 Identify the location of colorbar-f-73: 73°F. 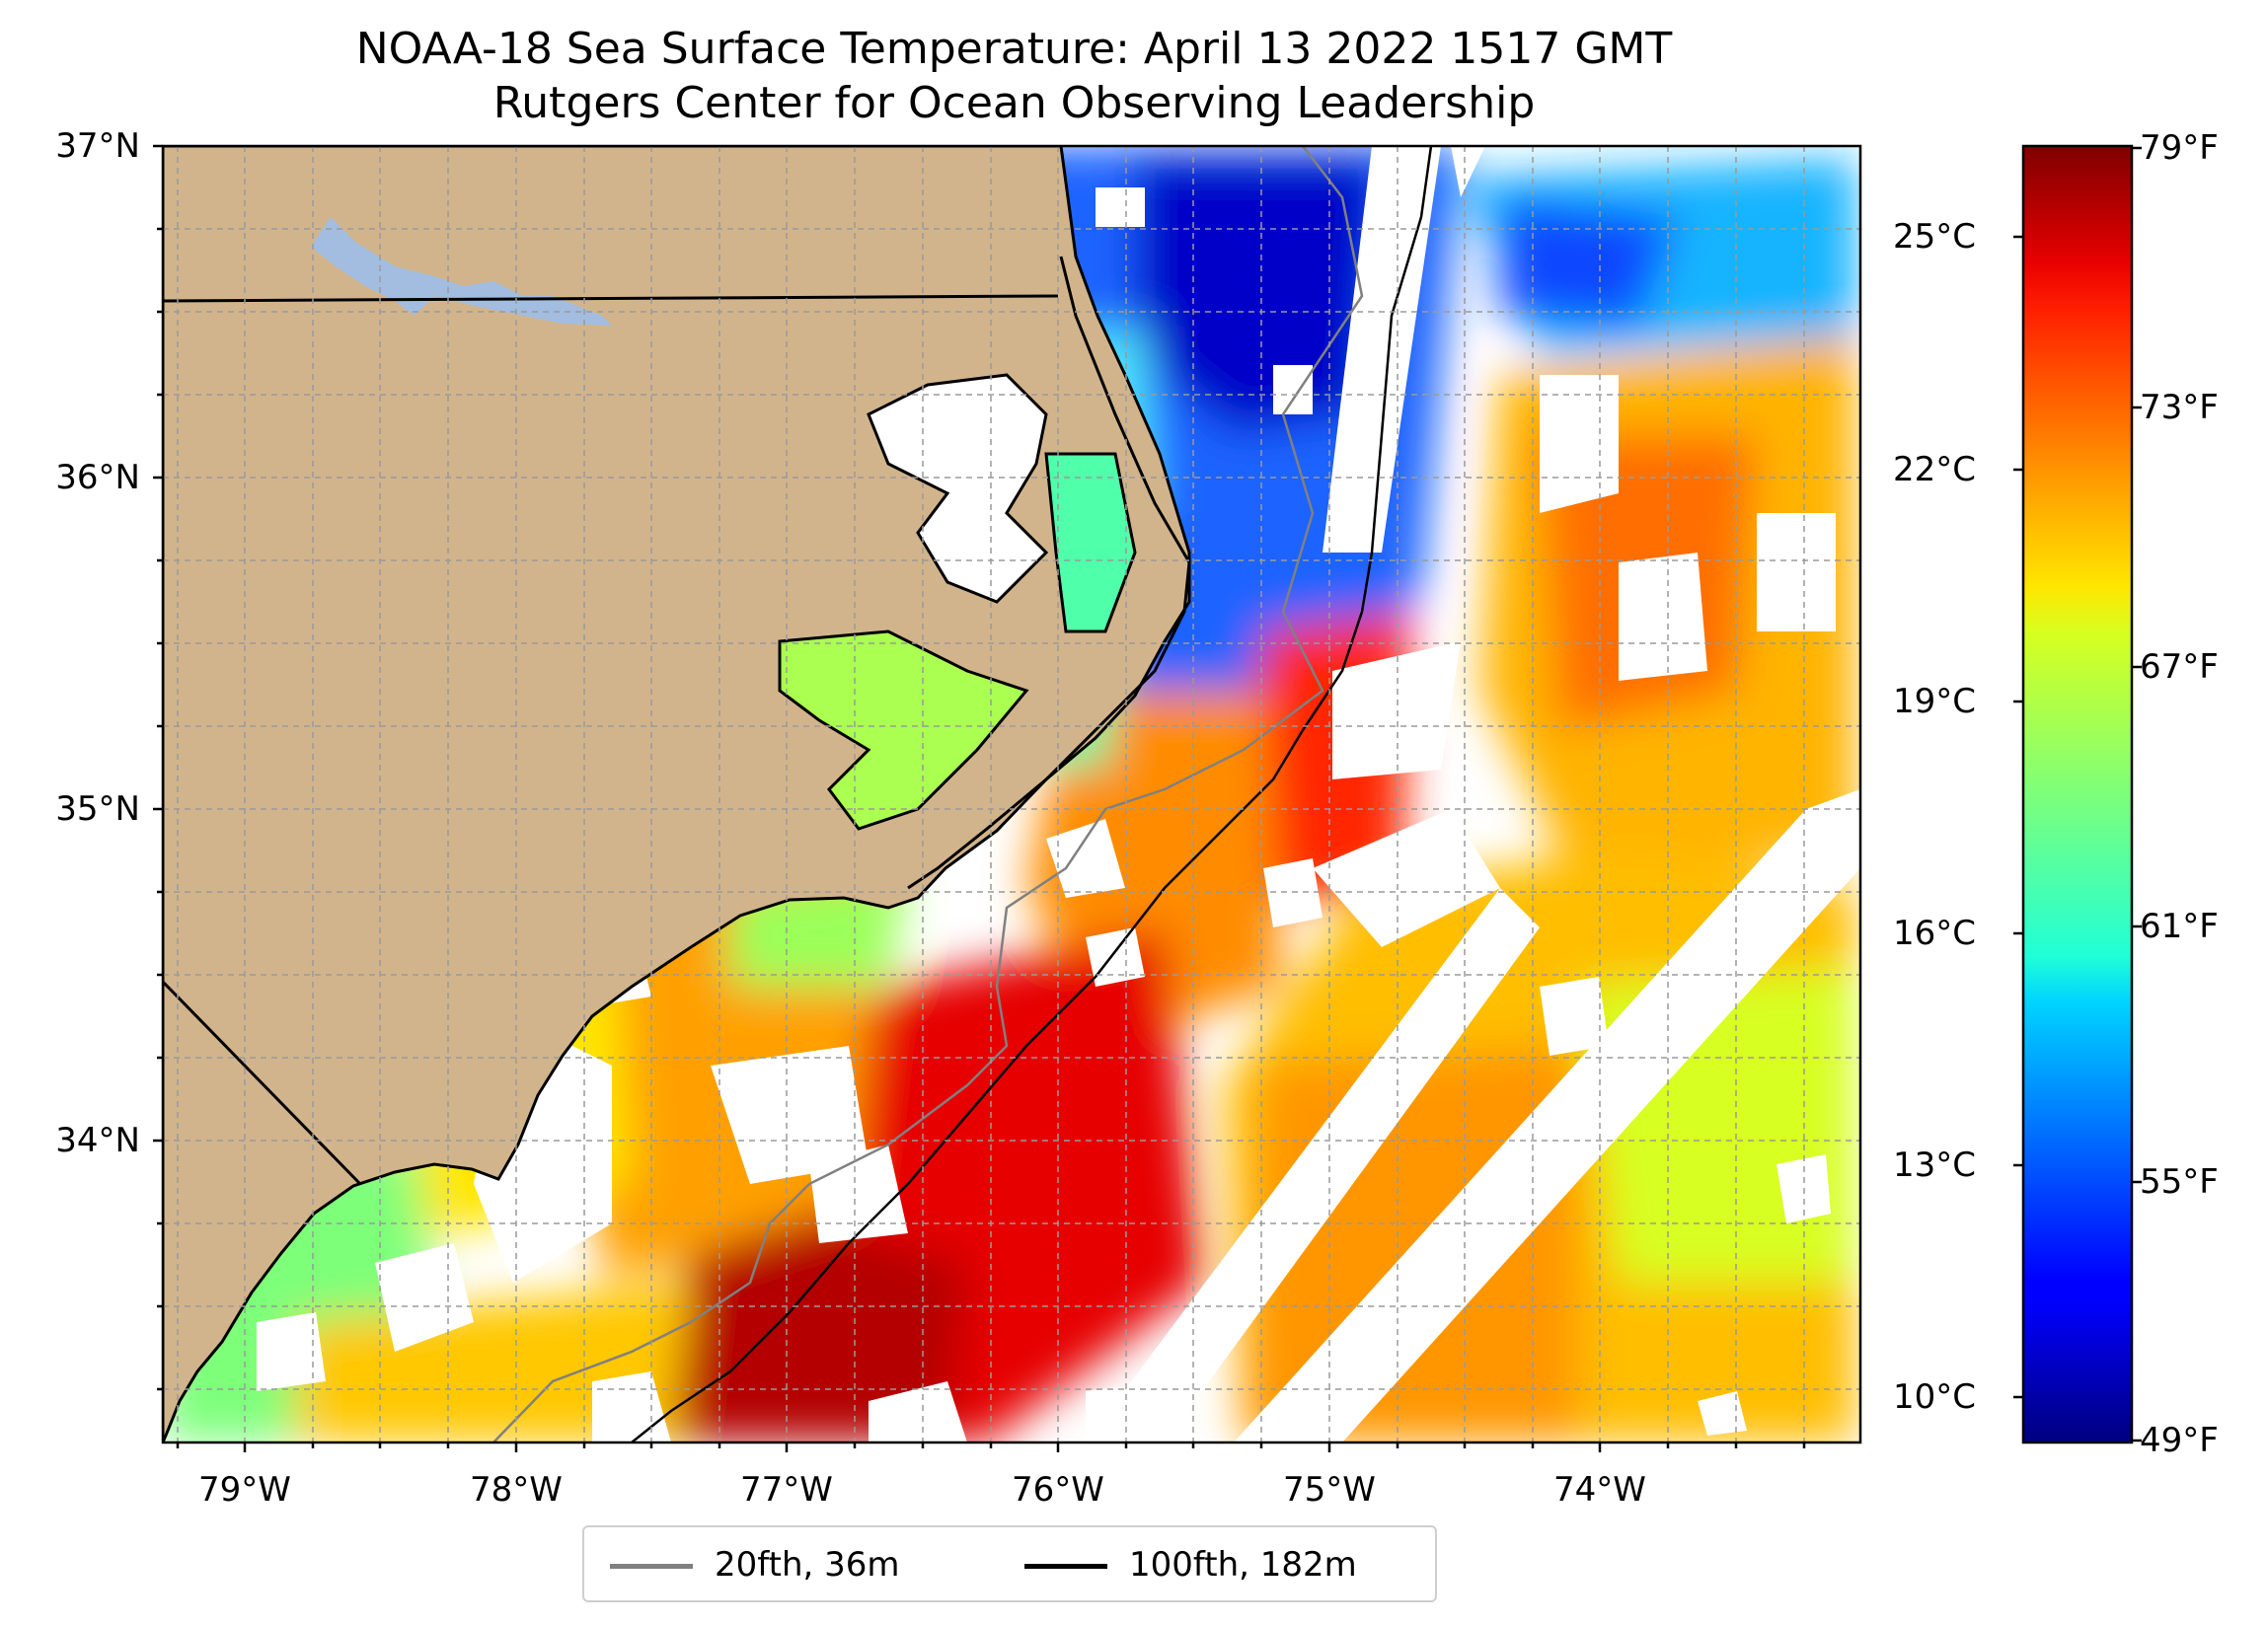
(2180, 407).